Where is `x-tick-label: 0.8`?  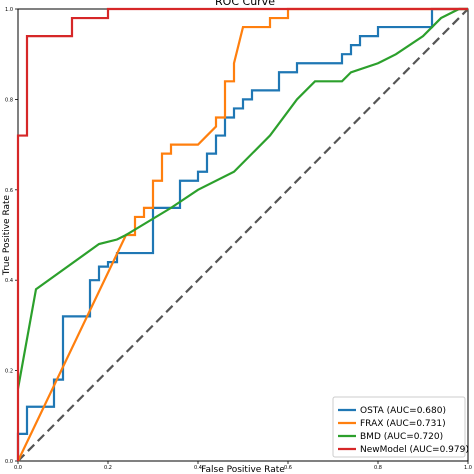 x-tick-label: 0.8 is located at coordinates (378, 468).